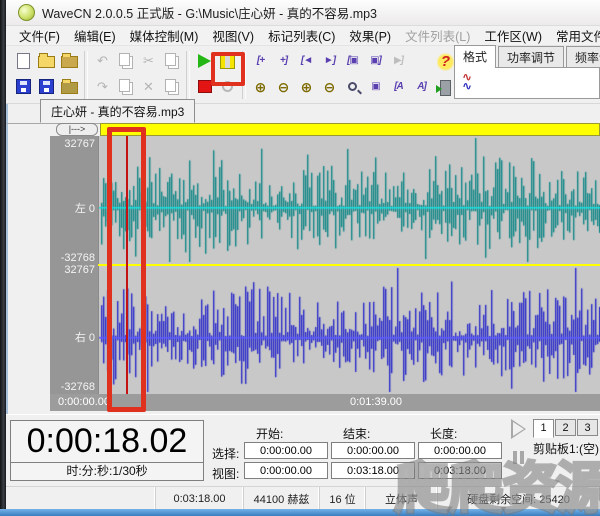 Image resolution: width=600 pixels, height=516 pixels. I want to click on view-end-field: 0:03:18.00, so click(373, 470).